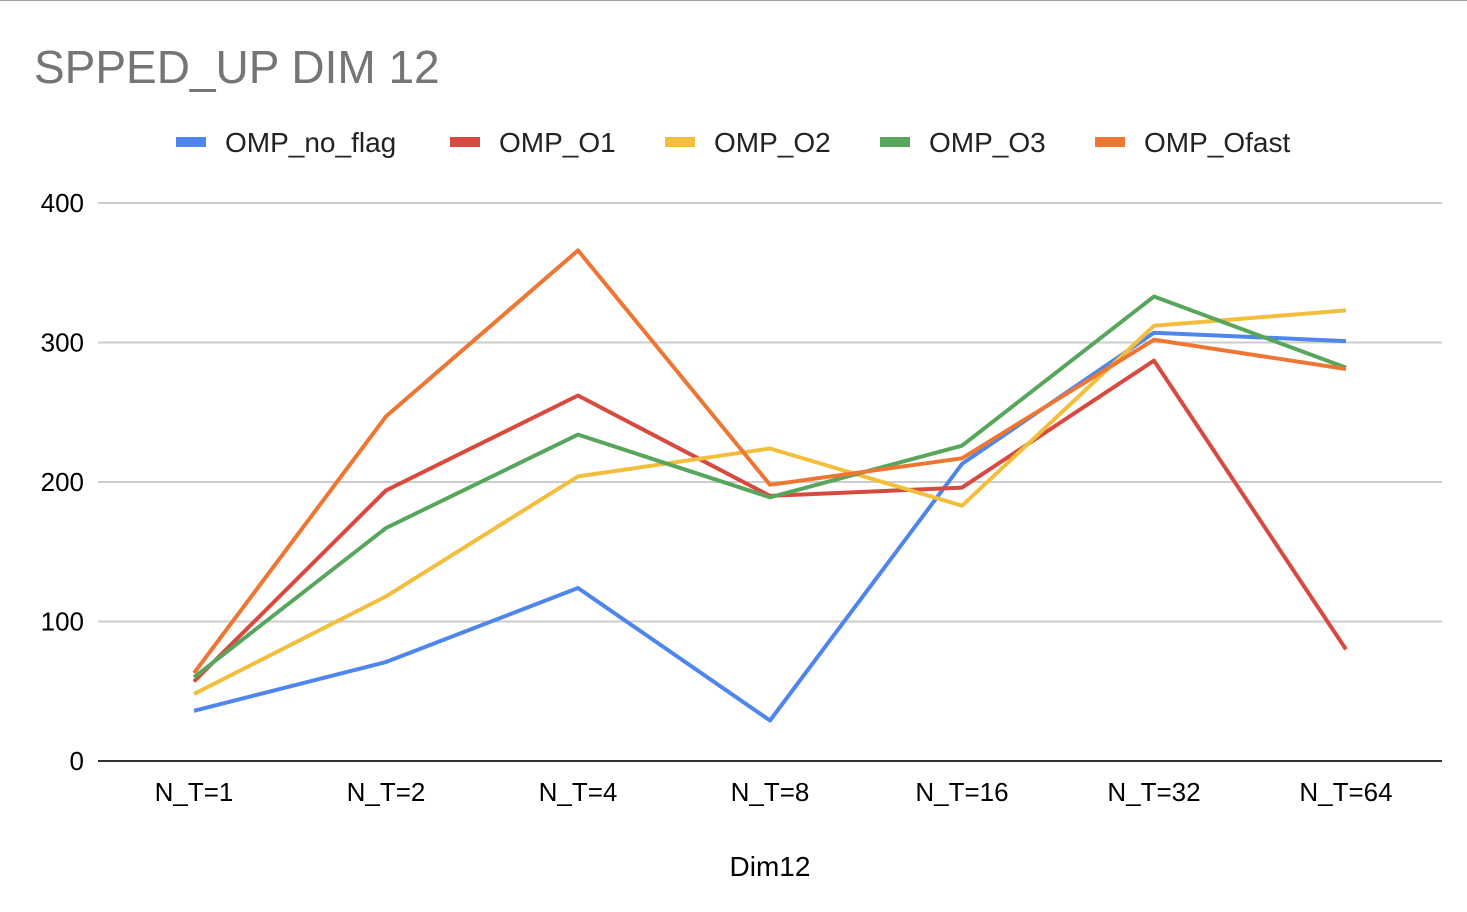  Describe the element at coordinates (310, 142) in the screenshot. I see `legend-label: OMP_no_flag` at that location.